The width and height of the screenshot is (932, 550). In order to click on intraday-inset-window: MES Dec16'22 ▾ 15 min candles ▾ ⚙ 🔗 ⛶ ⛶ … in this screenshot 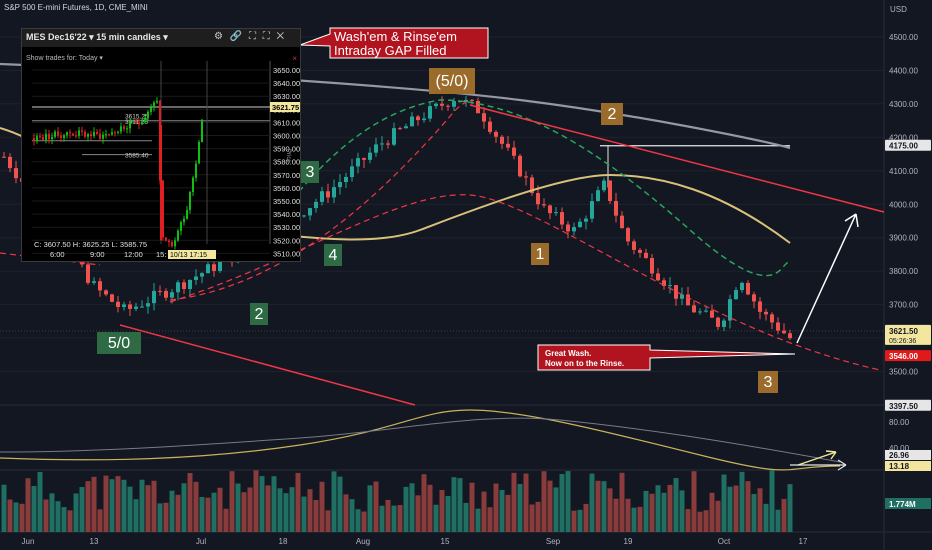, I will do `click(161, 145)`.